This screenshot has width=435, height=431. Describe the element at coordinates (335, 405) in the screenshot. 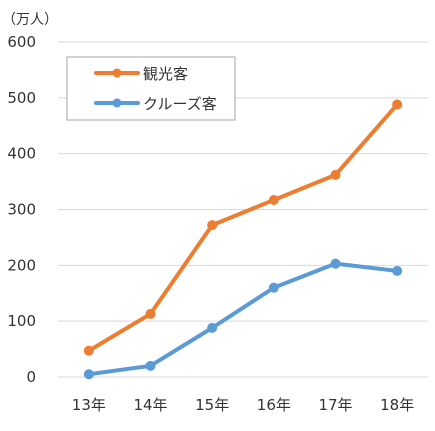

I see `x-tick-label: 17年` at that location.